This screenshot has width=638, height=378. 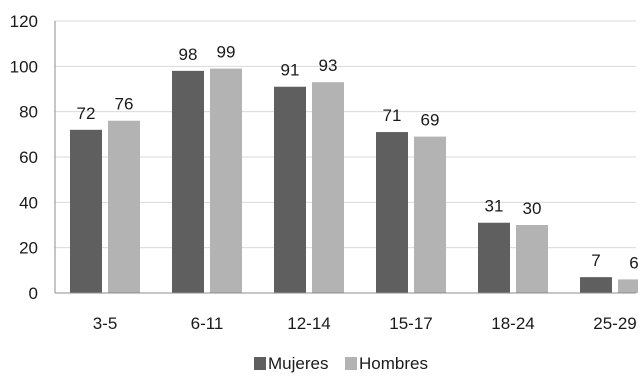 I want to click on x-category-label: 3-5, so click(x=105, y=323).